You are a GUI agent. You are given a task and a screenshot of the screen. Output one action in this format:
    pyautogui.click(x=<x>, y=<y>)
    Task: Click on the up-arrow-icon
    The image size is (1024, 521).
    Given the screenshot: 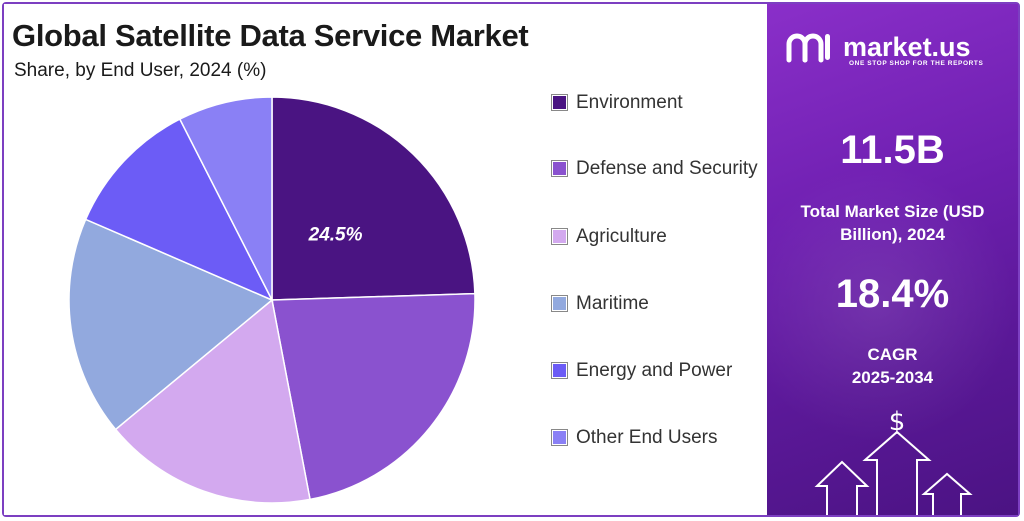 What is the action you would take?
    pyautogui.click(x=893, y=472)
    